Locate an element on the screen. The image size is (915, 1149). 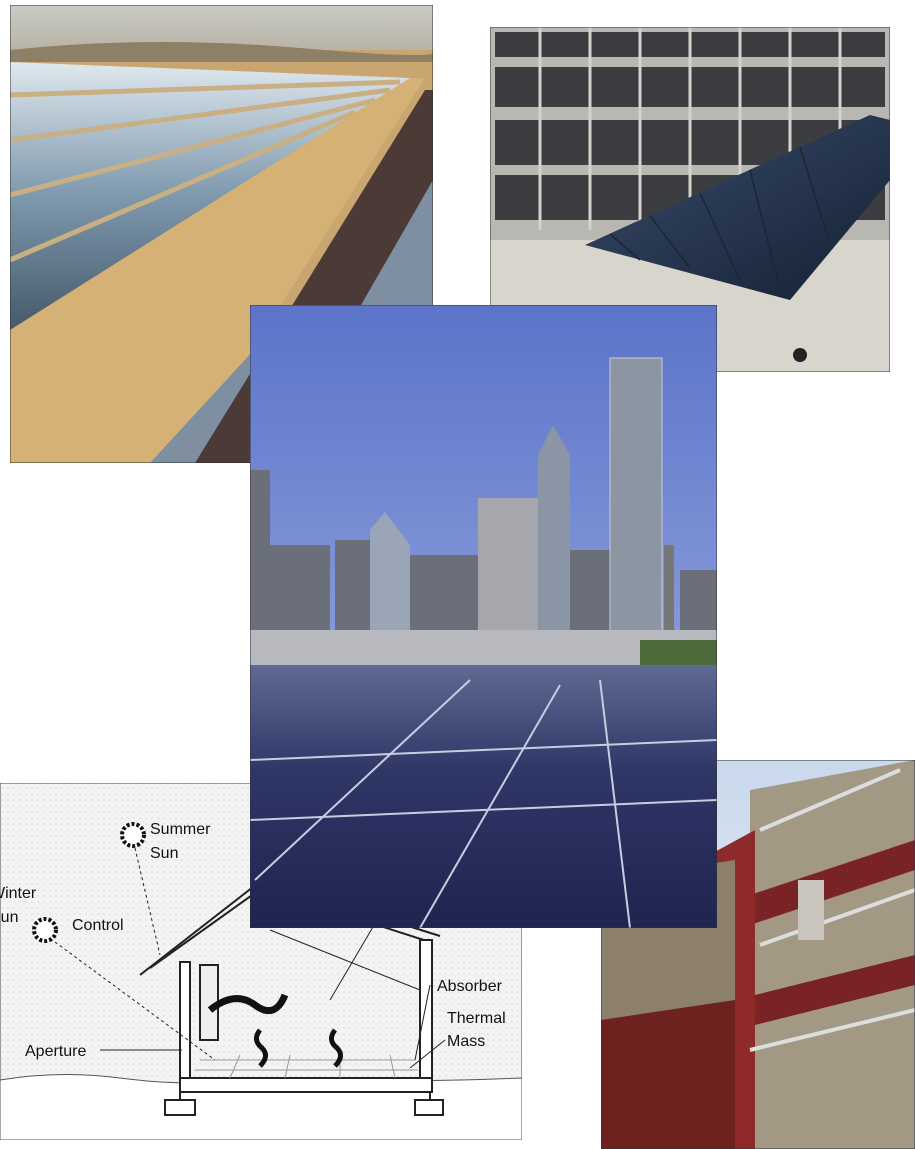
diagram-label: Winter is located at coordinates (18, 893).